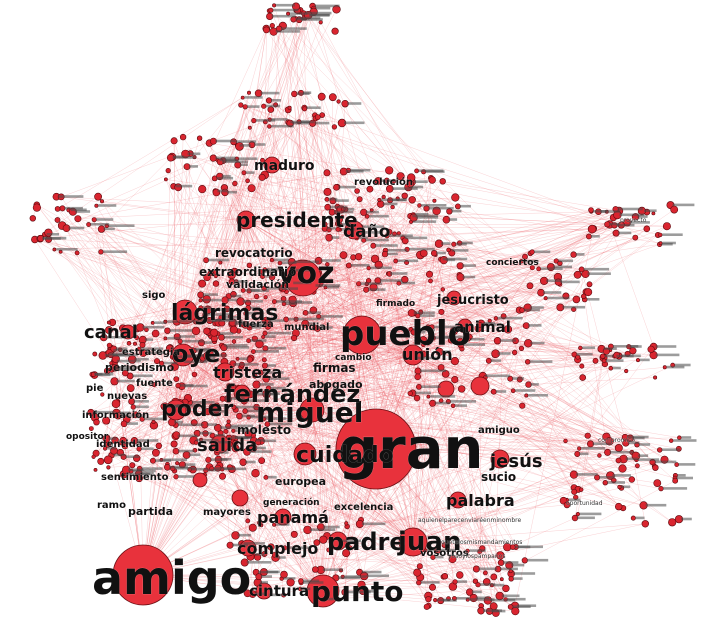 The width and height of the screenshot is (701, 632). I want to click on label-generacion: generación, so click(291, 502).